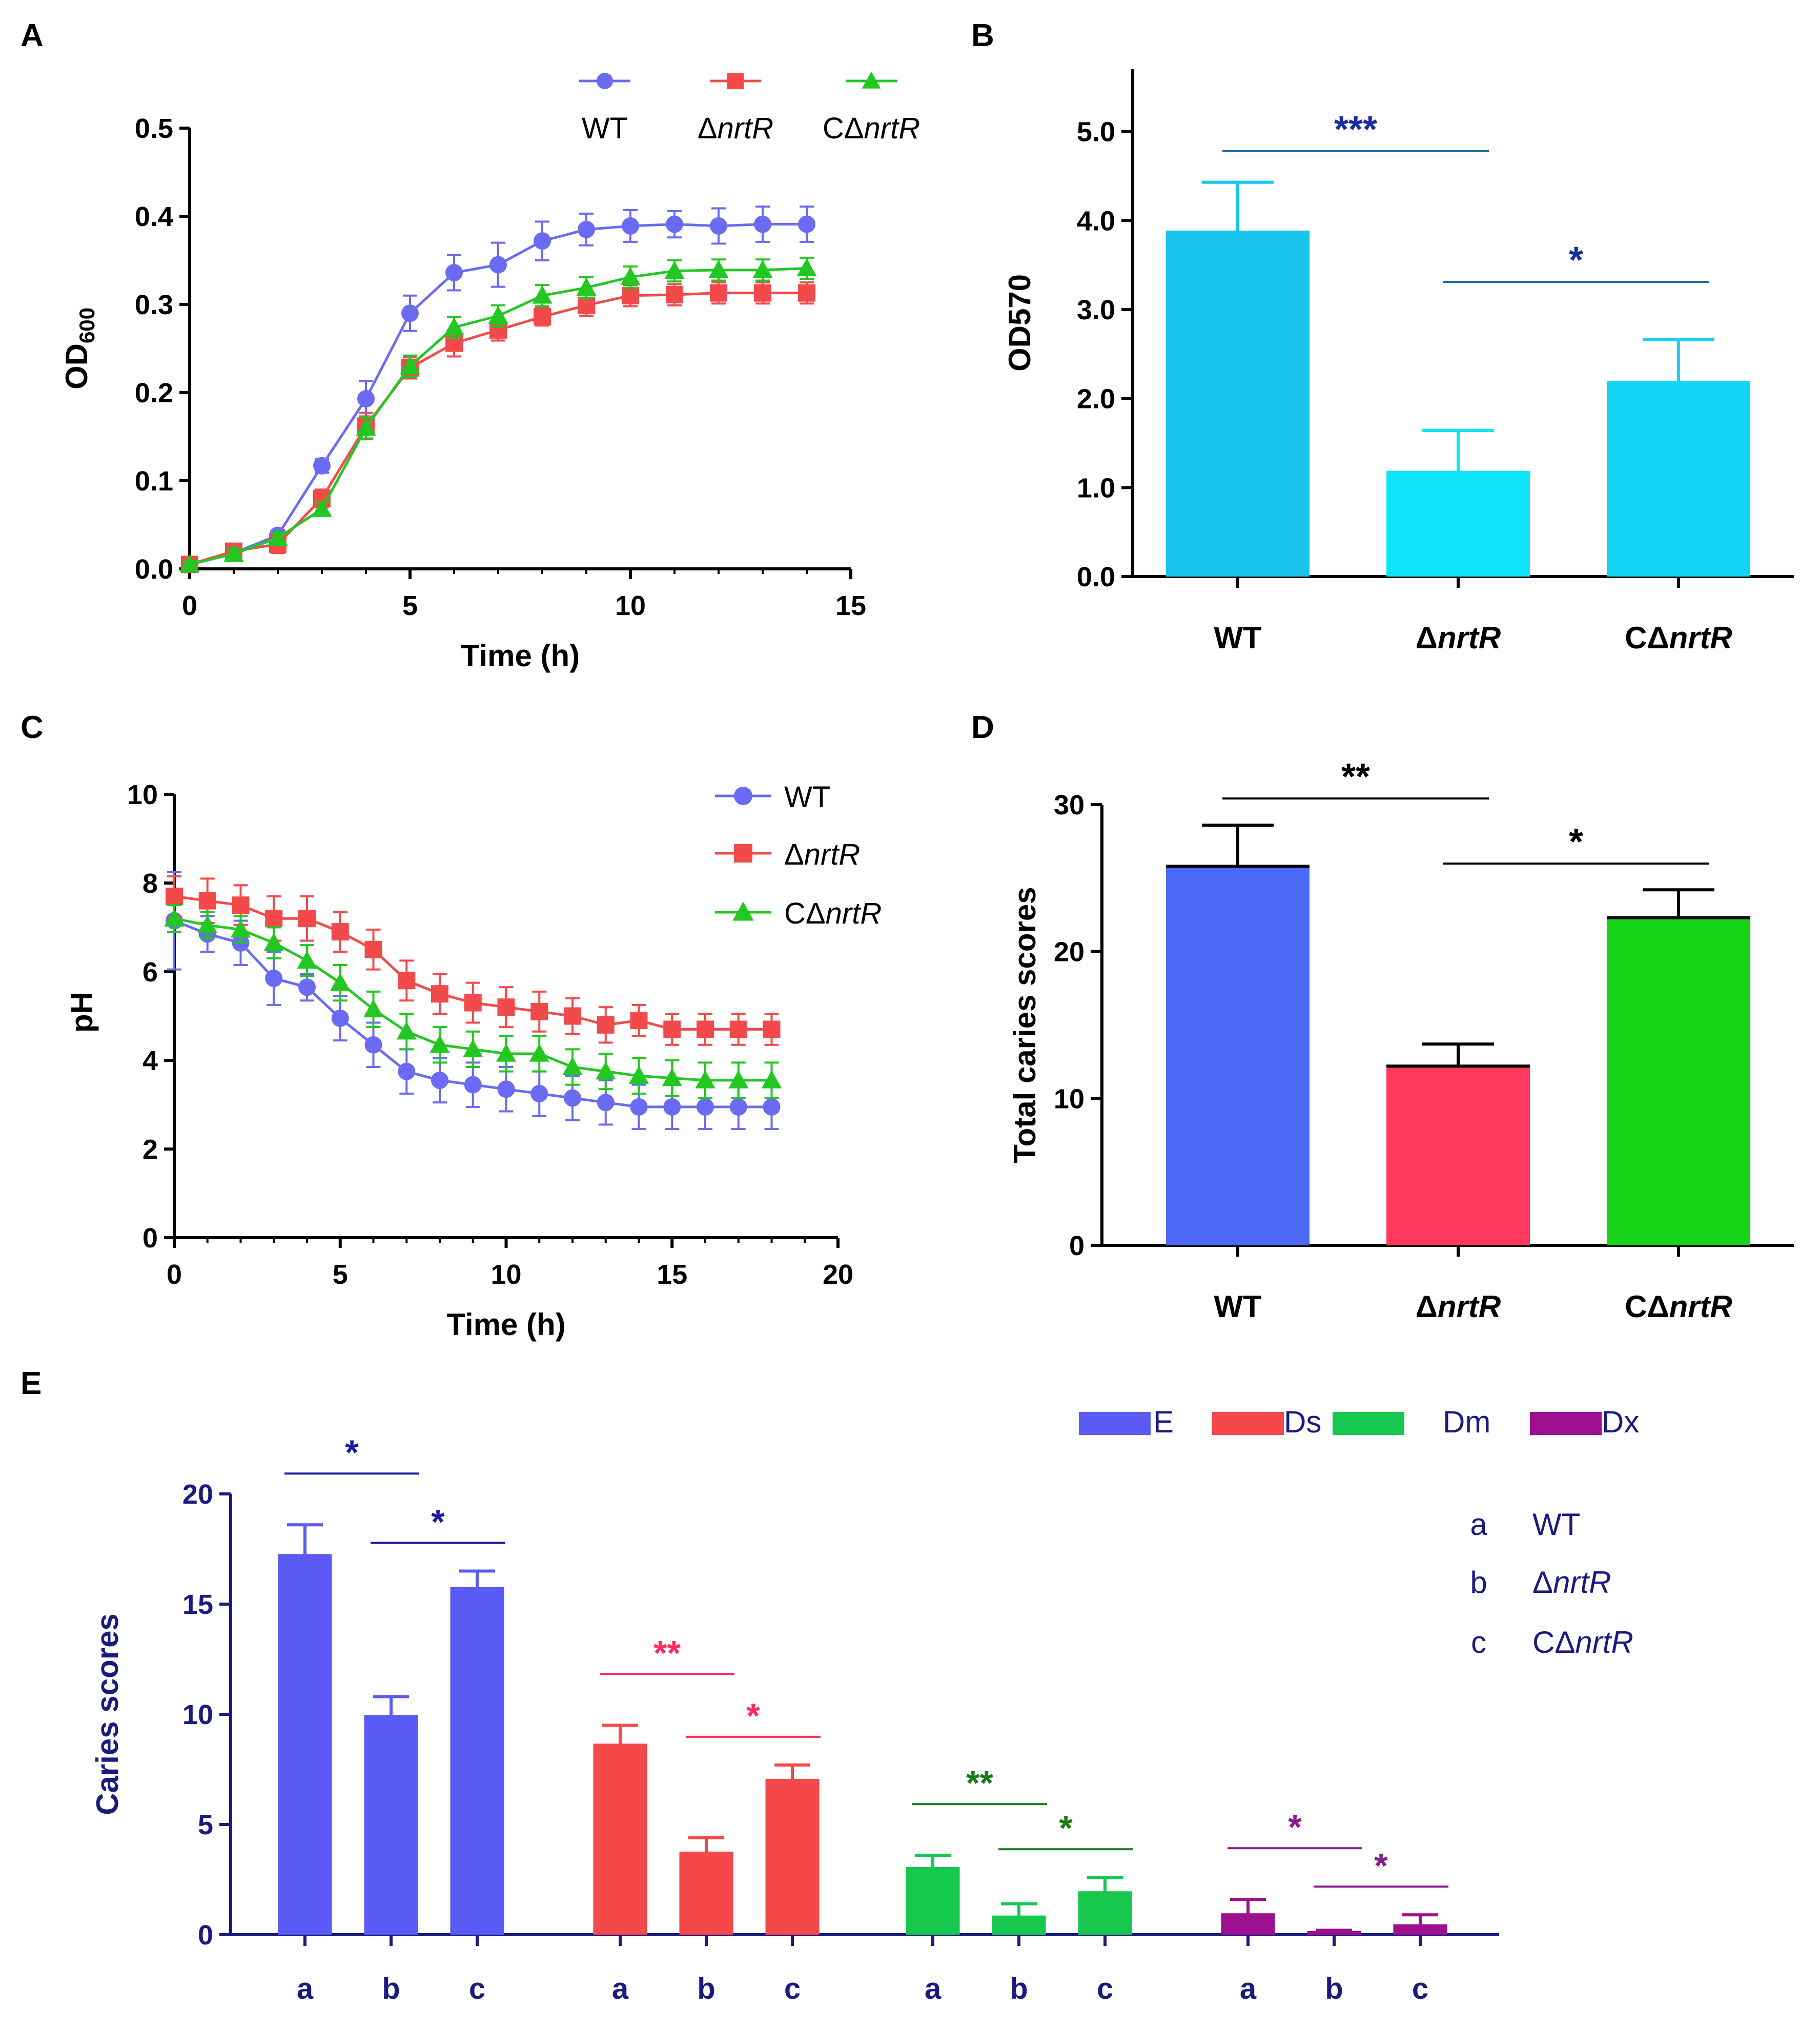  I want to click on y-axis-title: Total caries scores, so click(1025, 1025).